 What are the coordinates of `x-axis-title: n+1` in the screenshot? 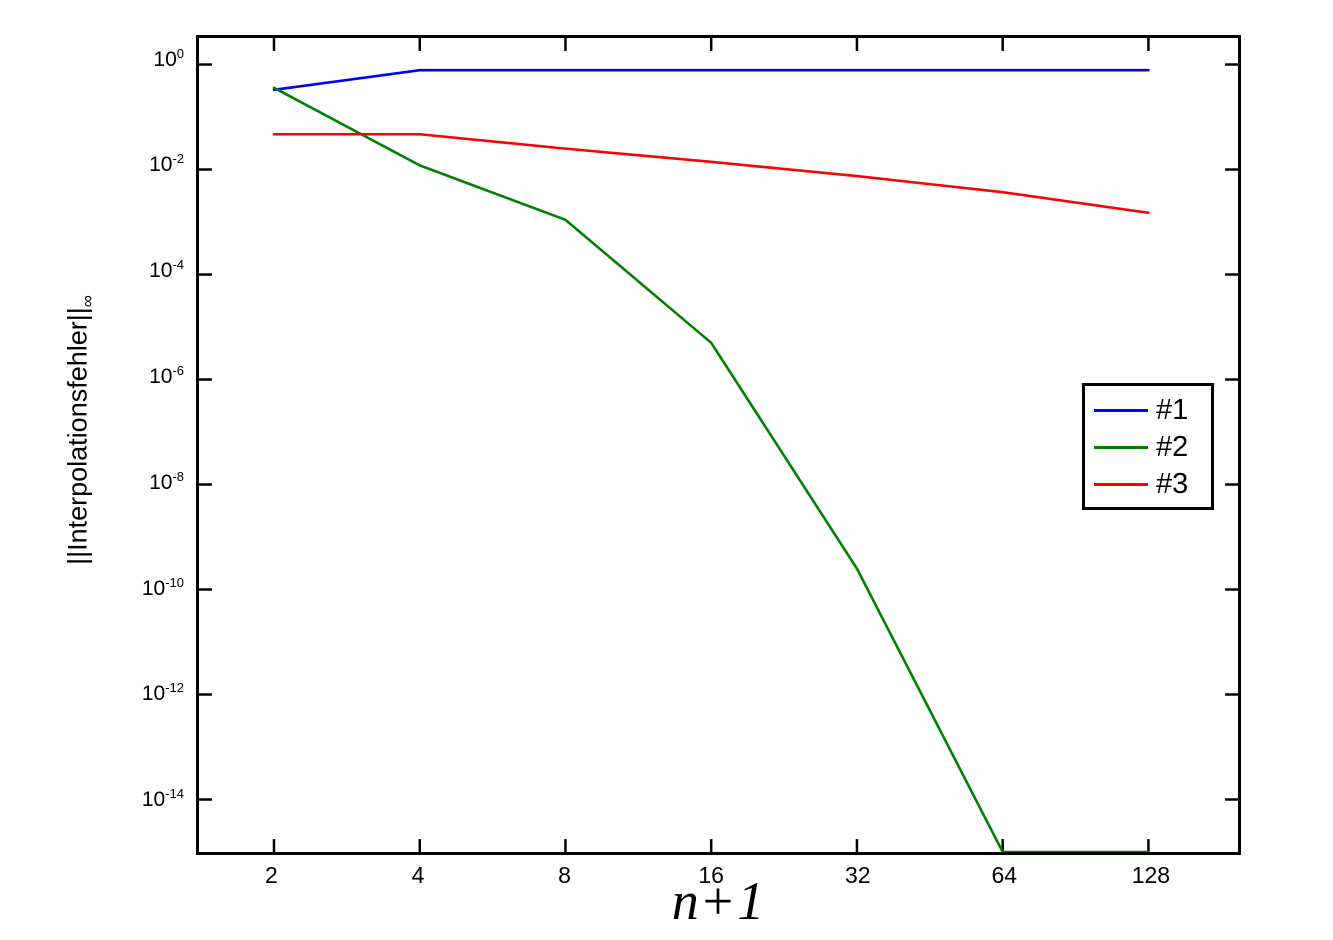 It's located at (718, 901).